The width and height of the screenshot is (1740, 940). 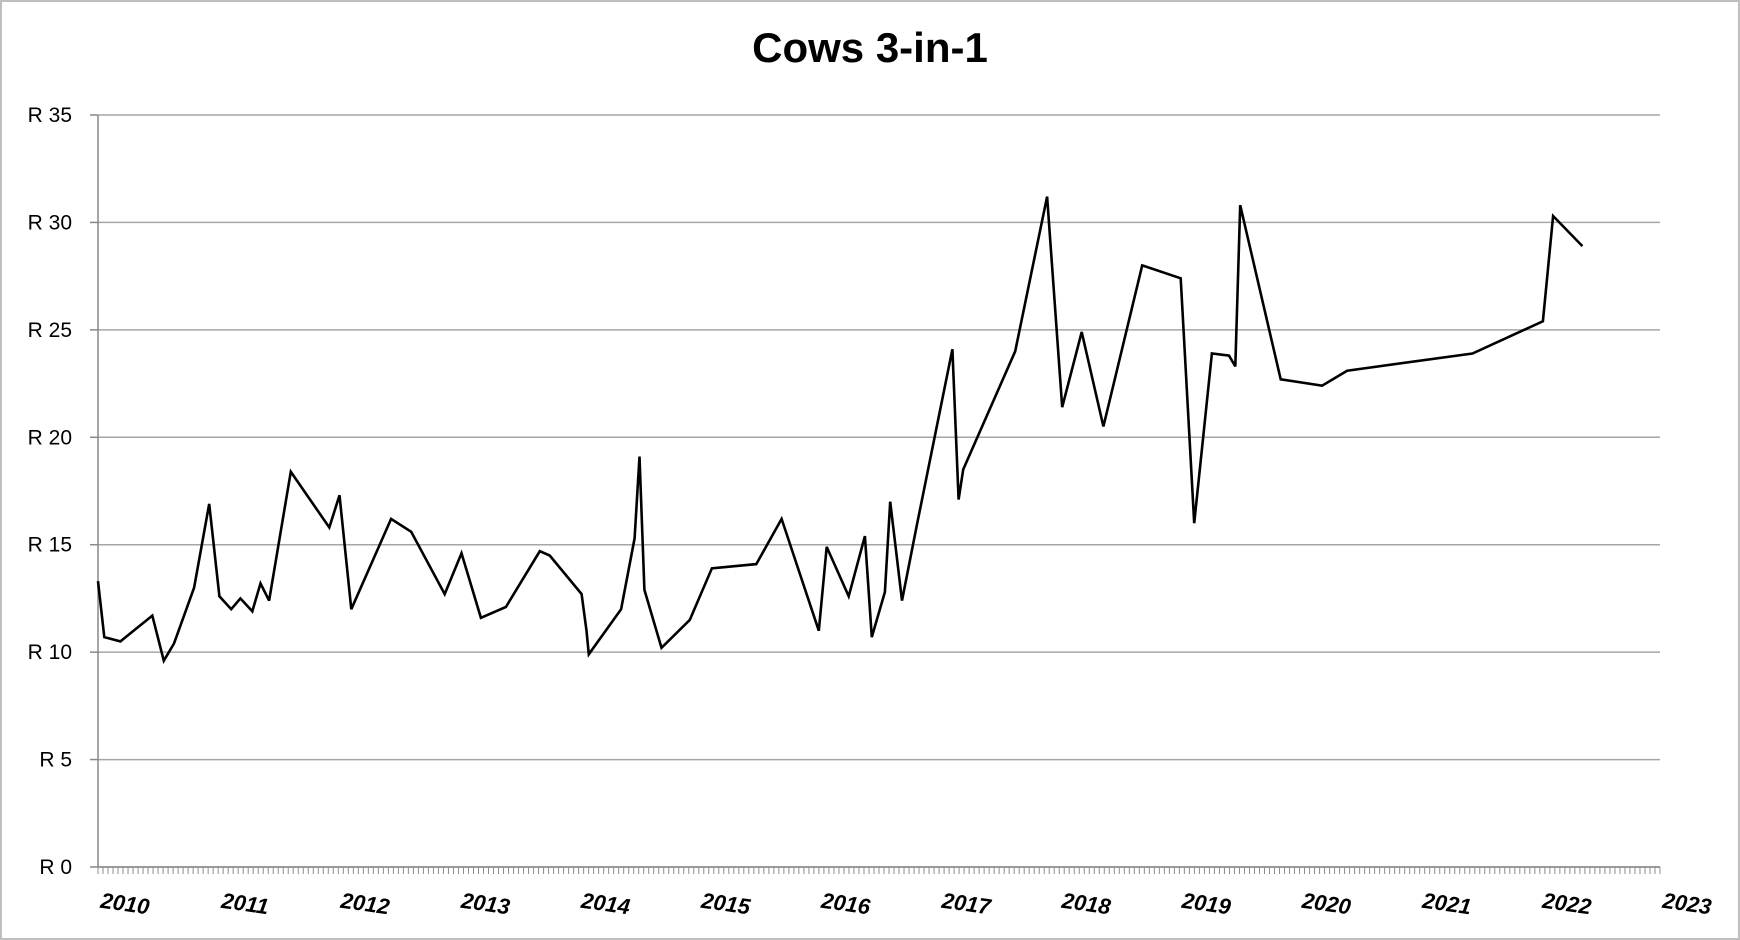 What do you see at coordinates (870, 47) in the screenshot?
I see `chart-title: Cows 3-in-1` at bounding box center [870, 47].